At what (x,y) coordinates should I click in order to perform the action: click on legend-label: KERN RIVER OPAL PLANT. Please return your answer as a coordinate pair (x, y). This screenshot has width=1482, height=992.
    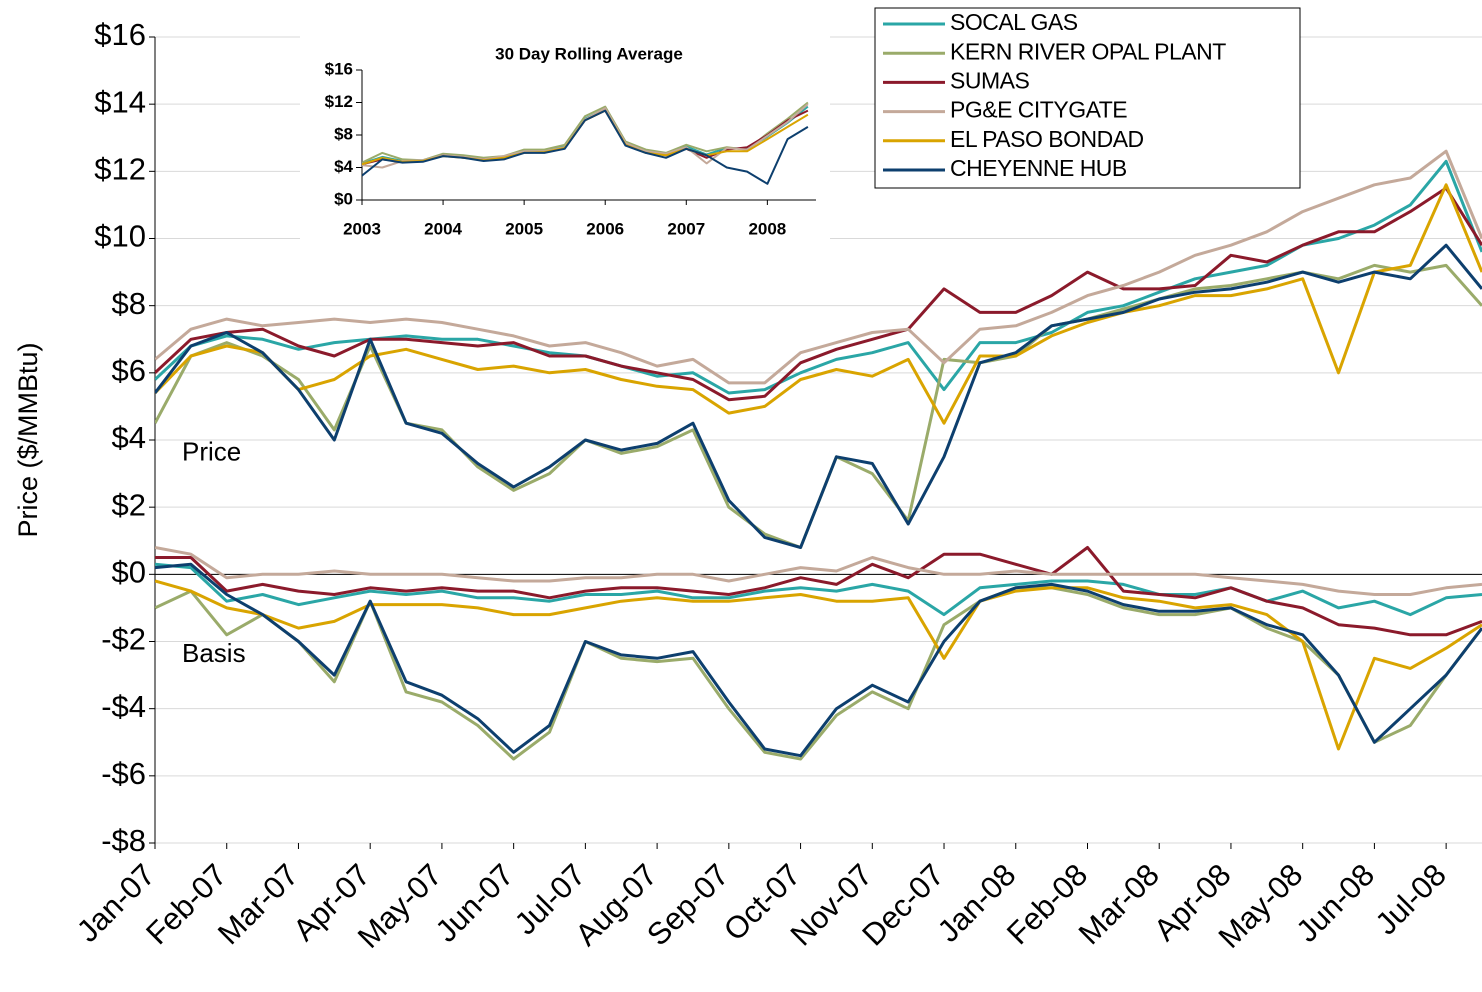
    Looking at the image, I should click on (1088, 51).